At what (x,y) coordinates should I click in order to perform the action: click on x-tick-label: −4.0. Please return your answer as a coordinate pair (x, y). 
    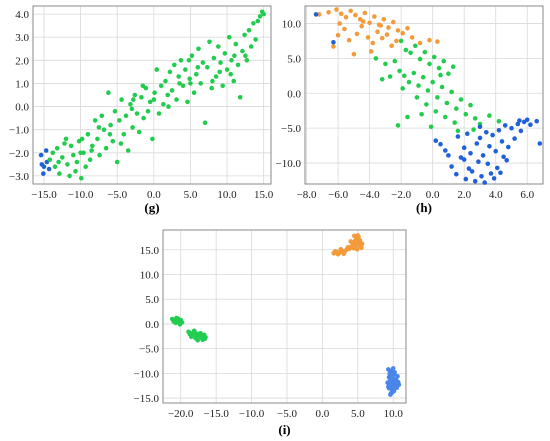
    Looking at the image, I should click on (370, 195).